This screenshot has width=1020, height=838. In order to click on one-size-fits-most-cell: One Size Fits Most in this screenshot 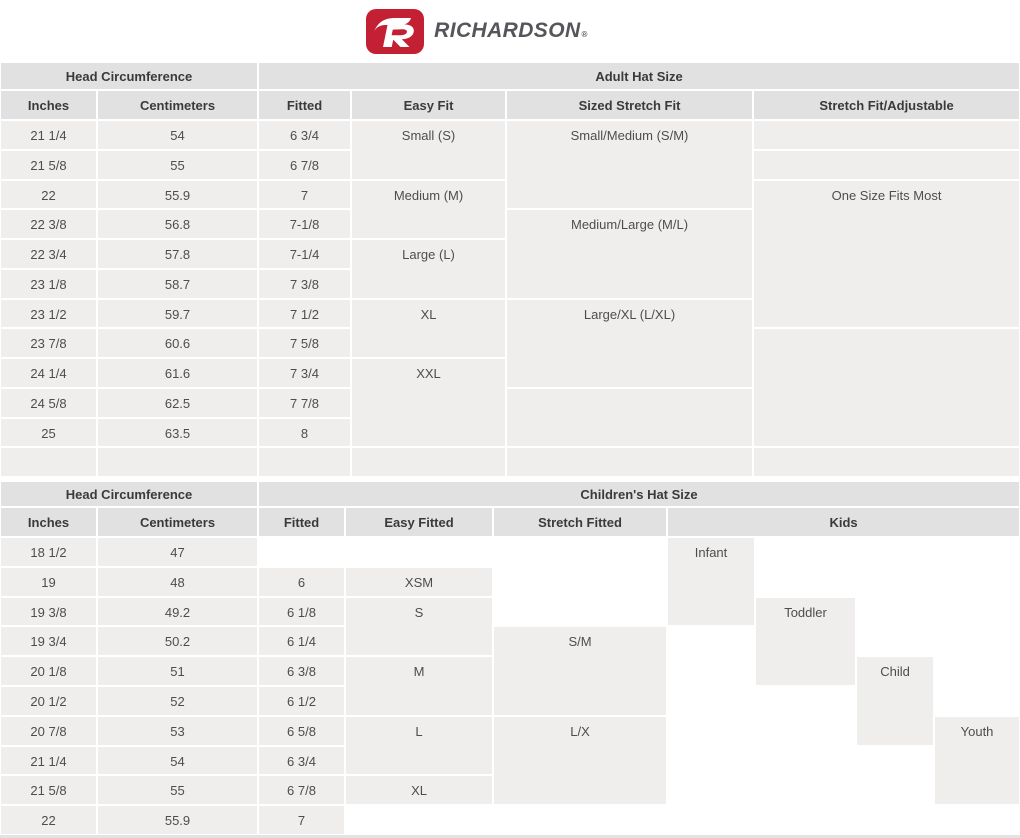, I will do `click(886, 254)`.